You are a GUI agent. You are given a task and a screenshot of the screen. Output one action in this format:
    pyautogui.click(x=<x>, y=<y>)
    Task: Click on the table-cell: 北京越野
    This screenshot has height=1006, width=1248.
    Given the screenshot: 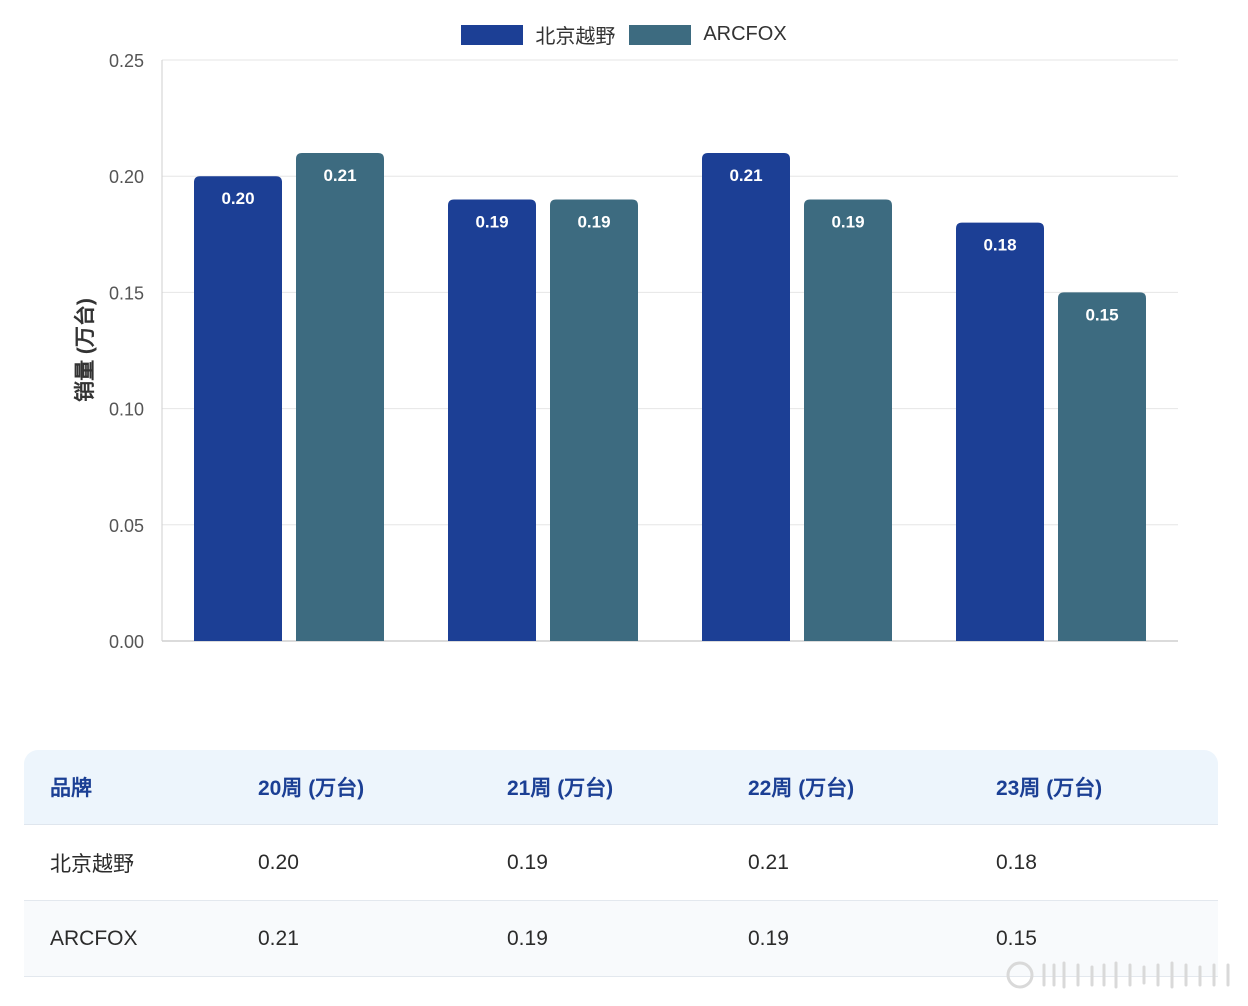 What is the action you would take?
    pyautogui.click(x=128, y=862)
    